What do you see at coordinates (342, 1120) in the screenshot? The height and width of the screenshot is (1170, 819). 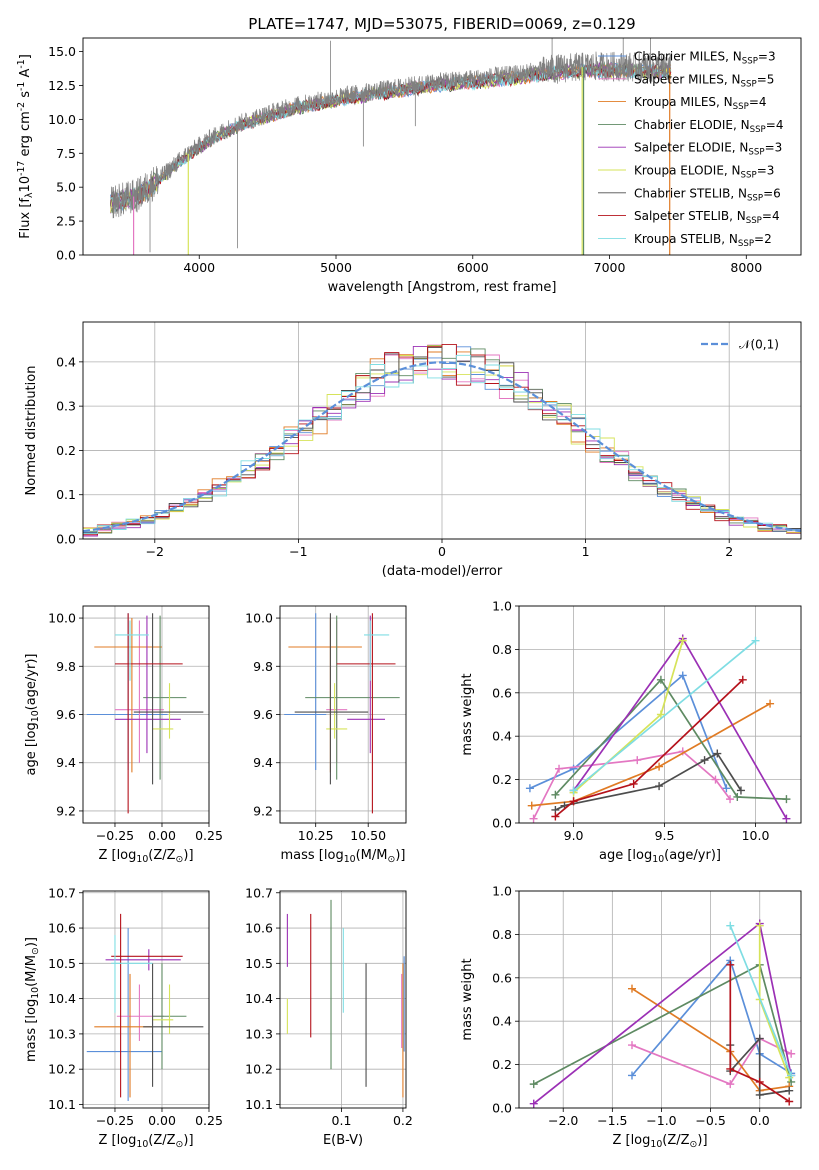 I see `x-tick-label: 0.1` at bounding box center [342, 1120].